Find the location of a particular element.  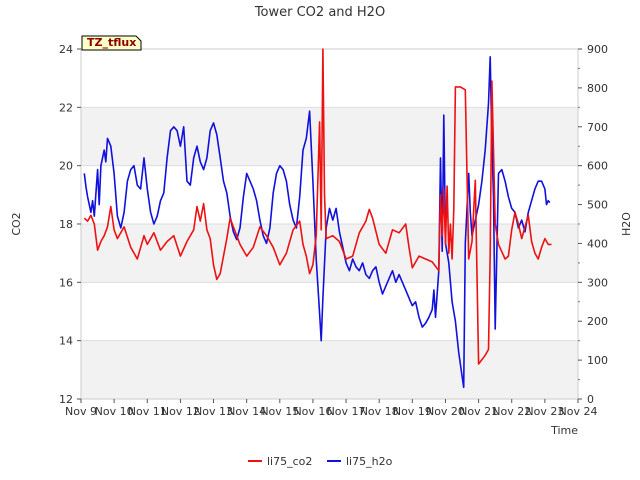

x-tick-label: Nov 9 is located at coordinates (81, 411).